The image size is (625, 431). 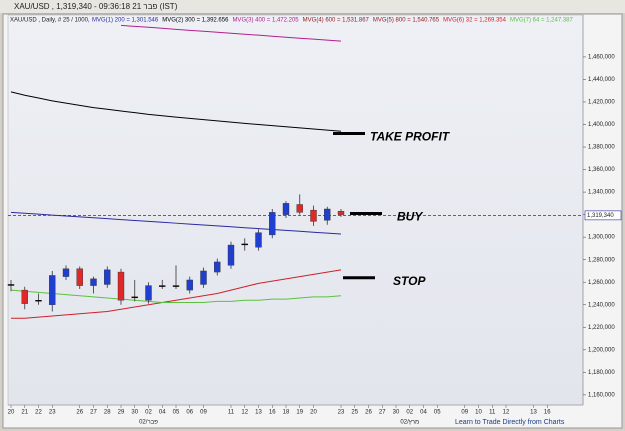 What do you see at coordinates (336, 21) in the screenshot?
I see `legend-entry: MVG(4) 600 = 1,531.867` at bounding box center [336, 21].